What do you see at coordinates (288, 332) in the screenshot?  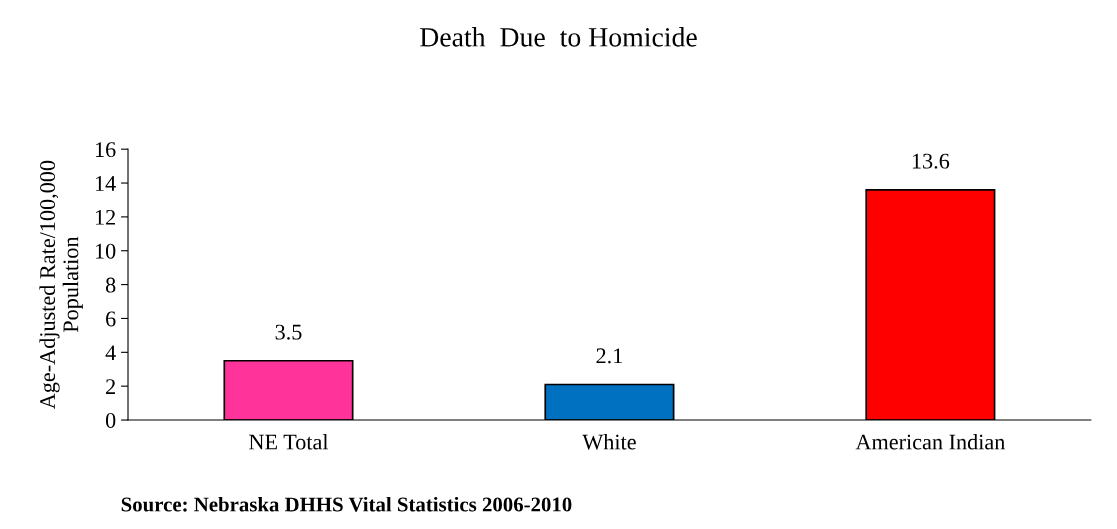 I see `data-label: 3.5` at bounding box center [288, 332].